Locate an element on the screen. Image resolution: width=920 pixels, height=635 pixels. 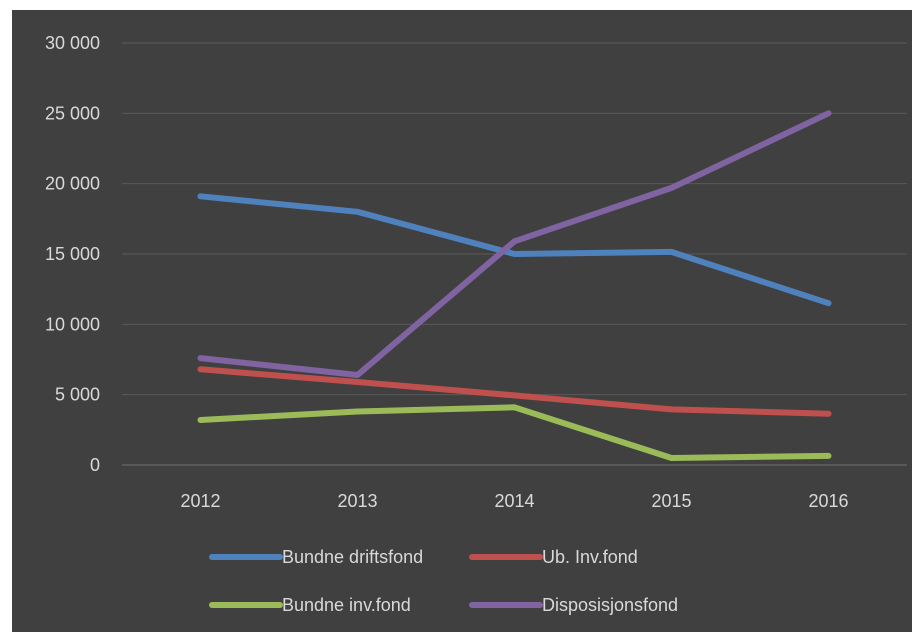
legend-label: Ub. Inv.fond is located at coordinates (590, 557).